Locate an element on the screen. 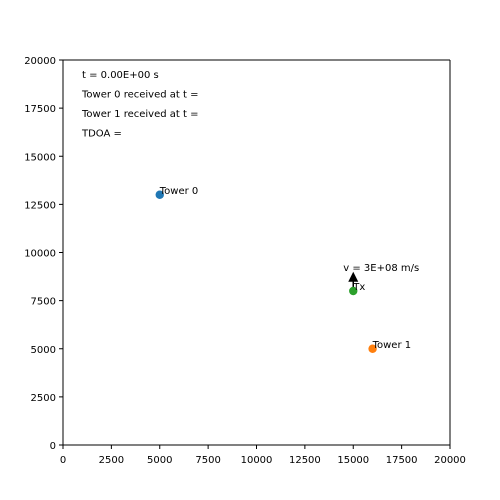 This screenshot has width=500, height=500. info-line: Tower 0 received at t = is located at coordinates (139, 95).